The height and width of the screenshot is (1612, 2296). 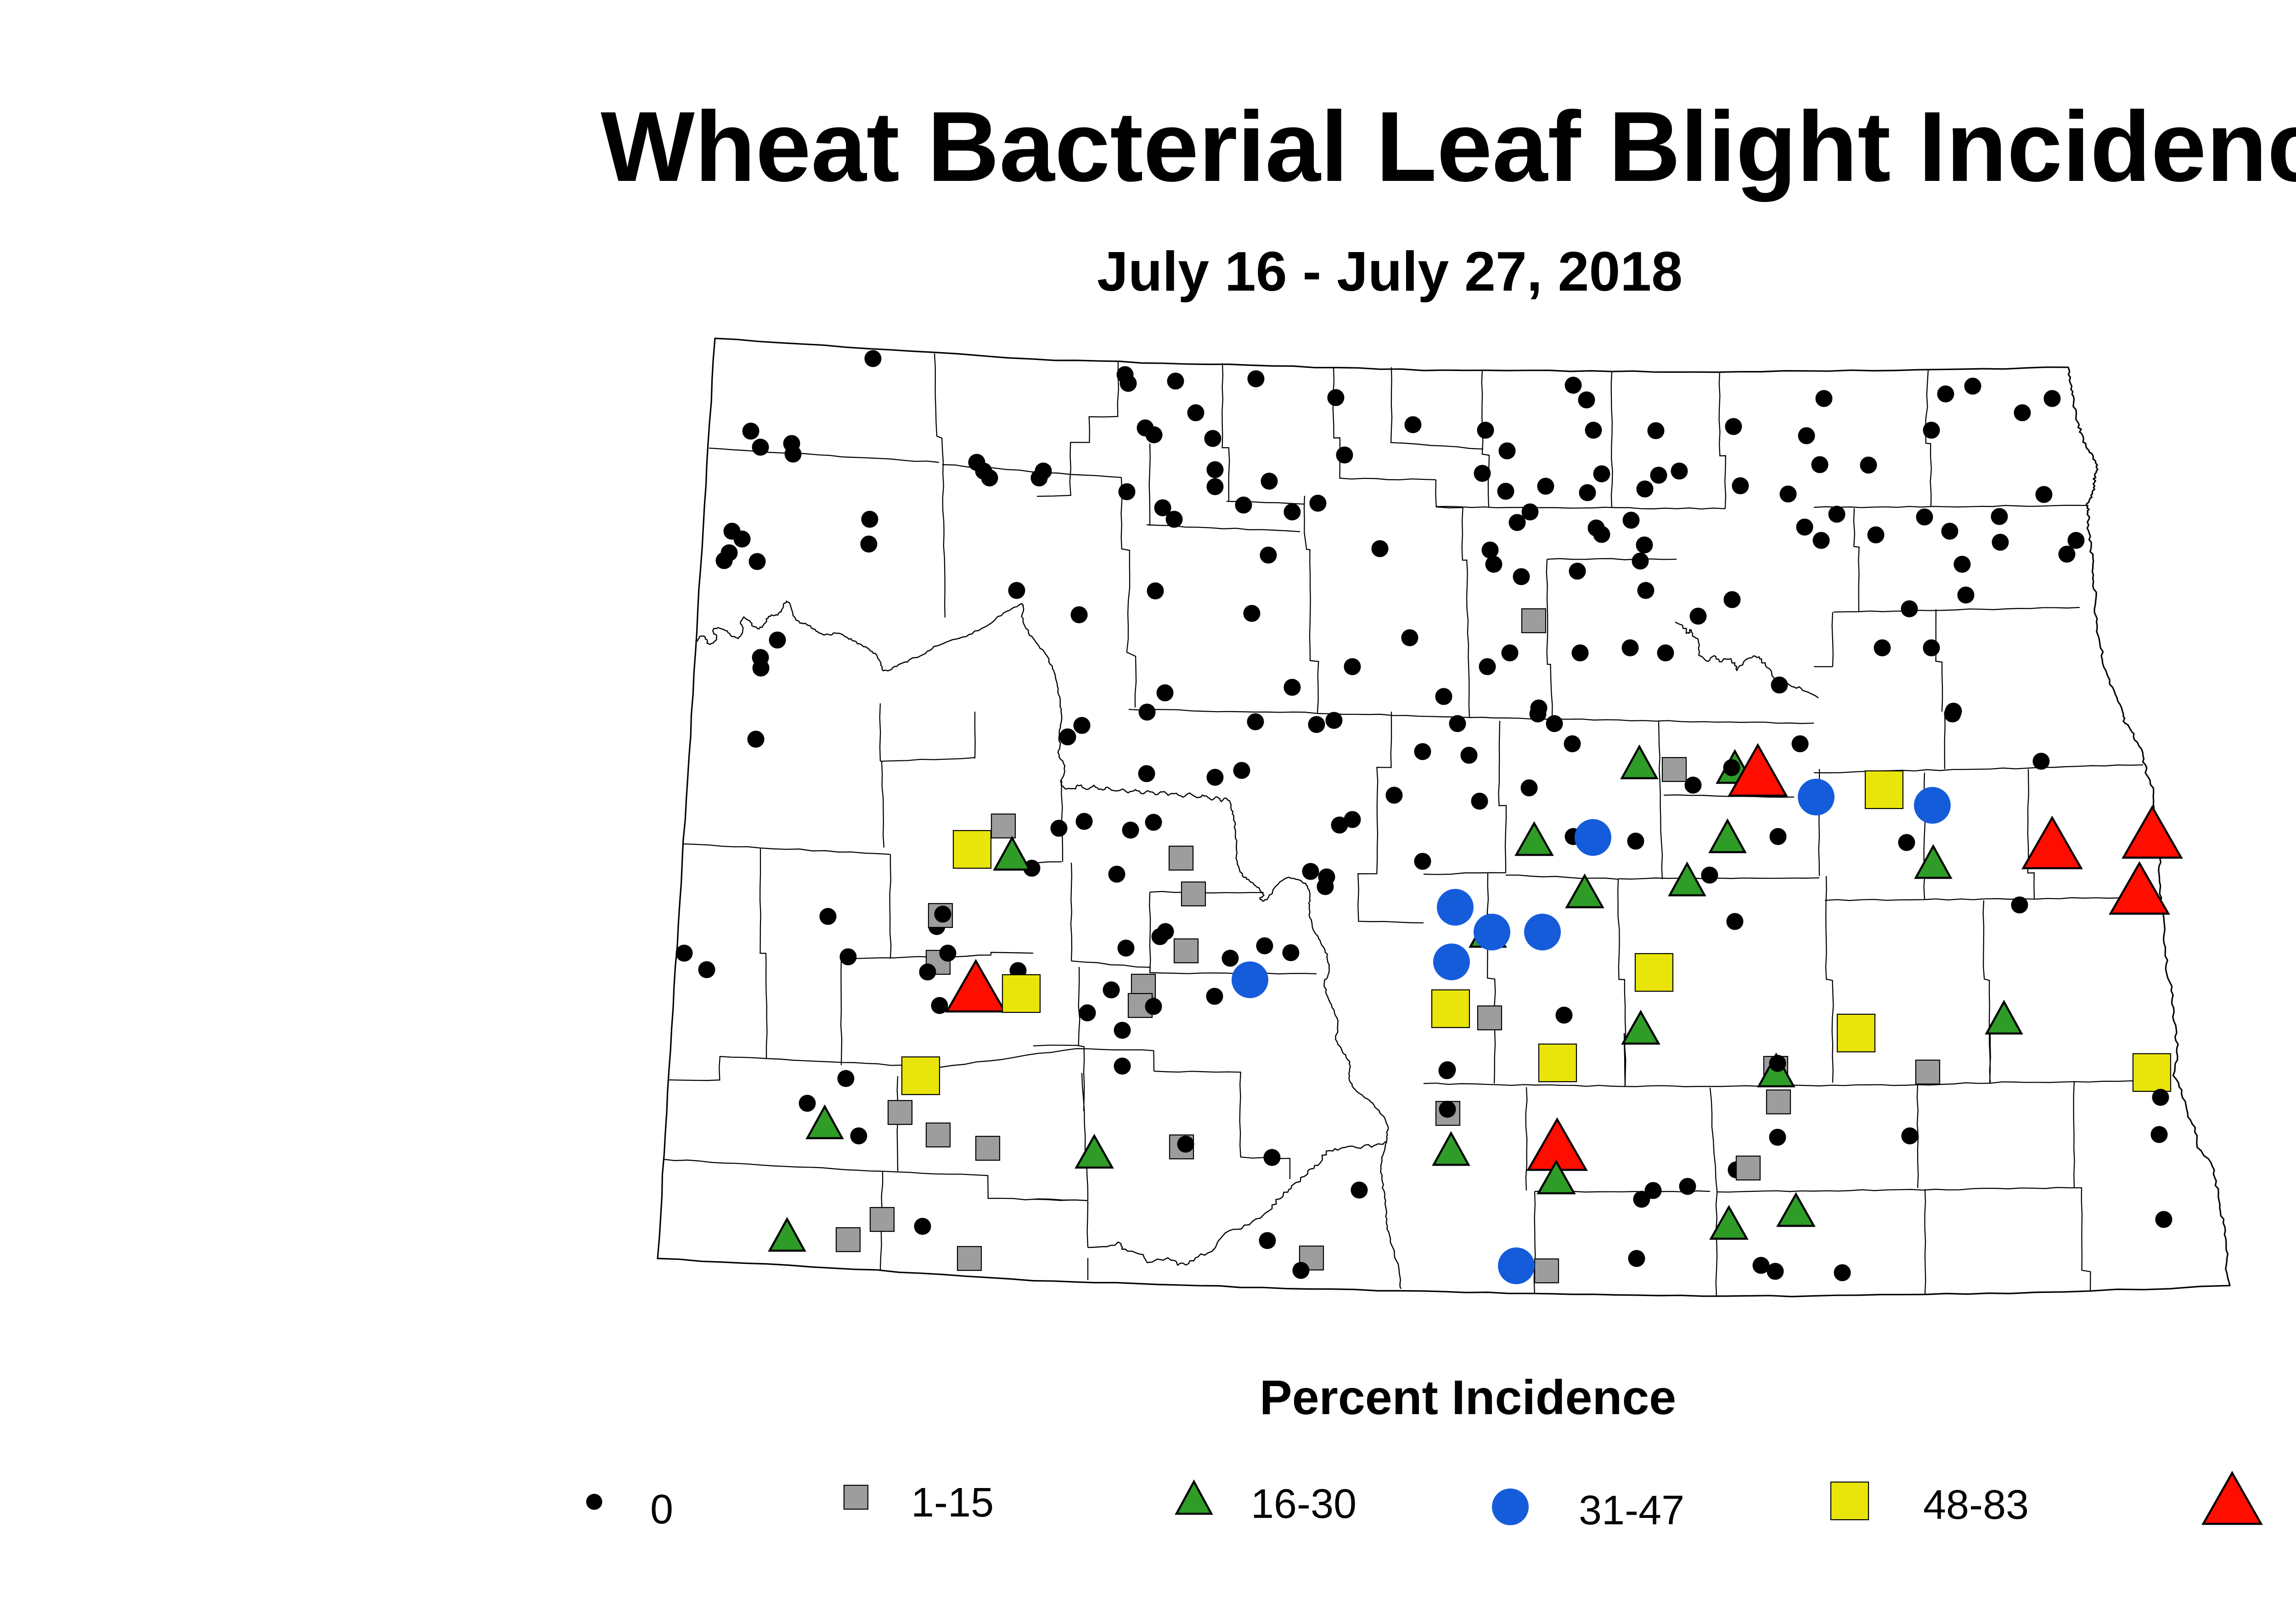 I want to click on svg-text: July 16 - July 27, 2018, so click(x=1390, y=271).